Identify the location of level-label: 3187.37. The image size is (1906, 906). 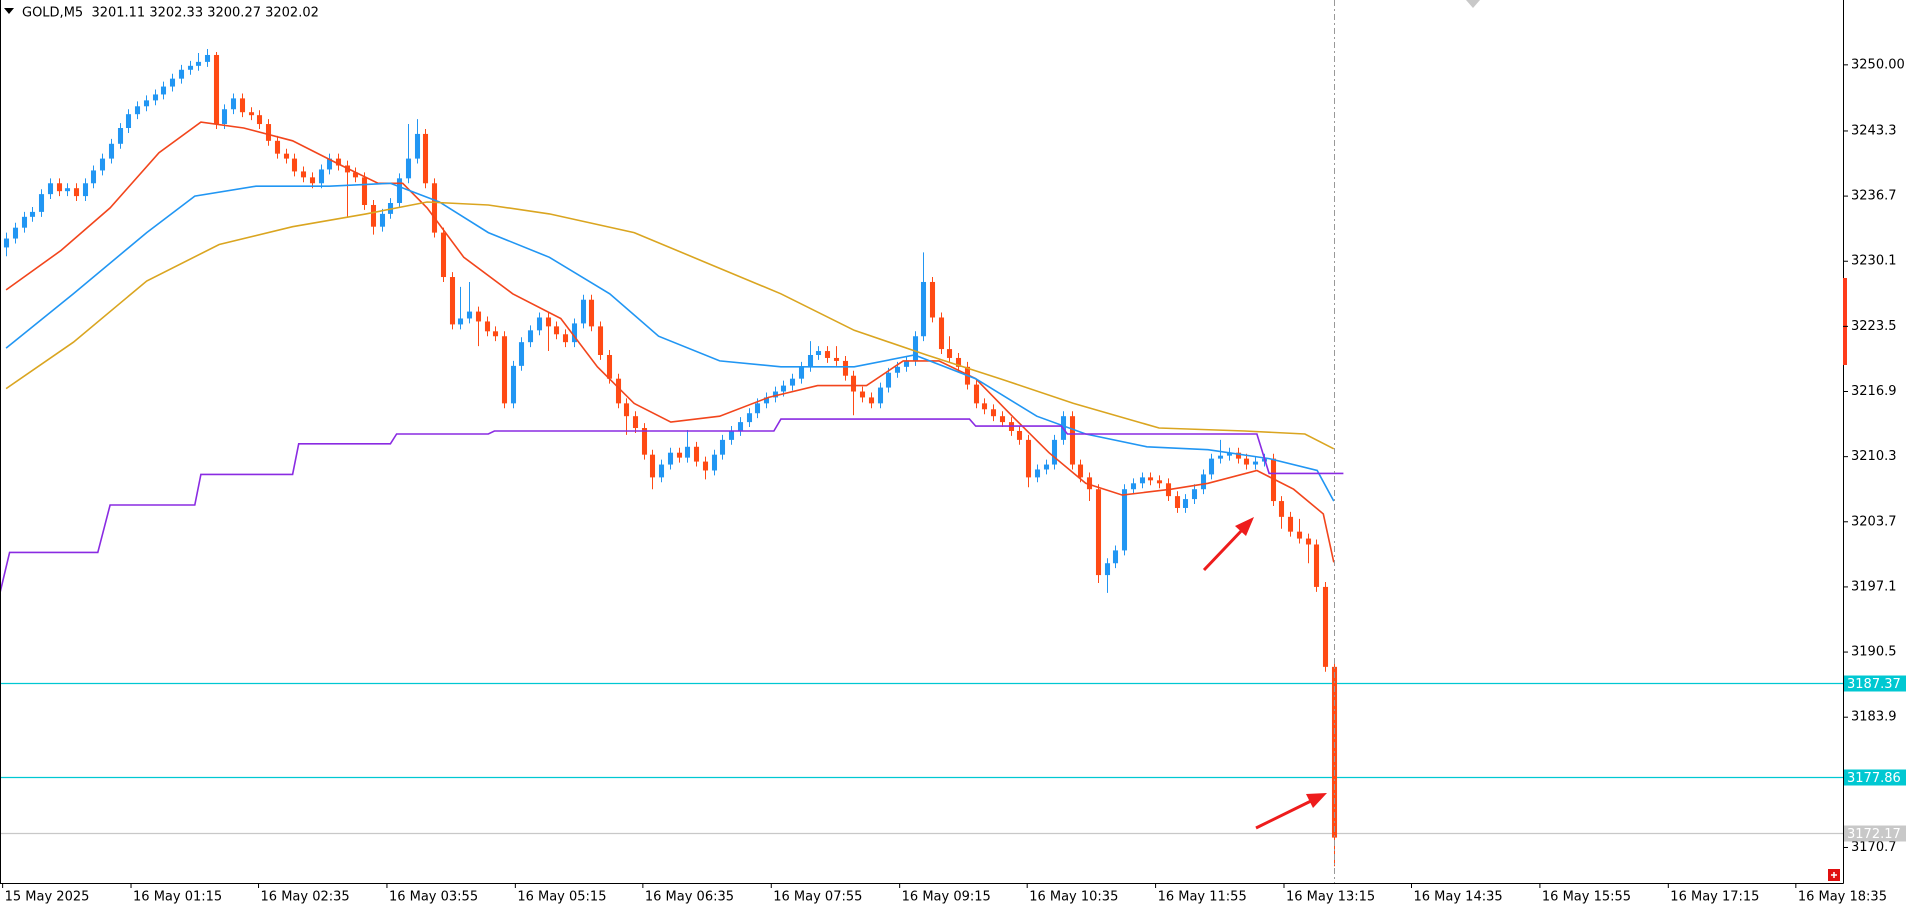
(1874, 684).